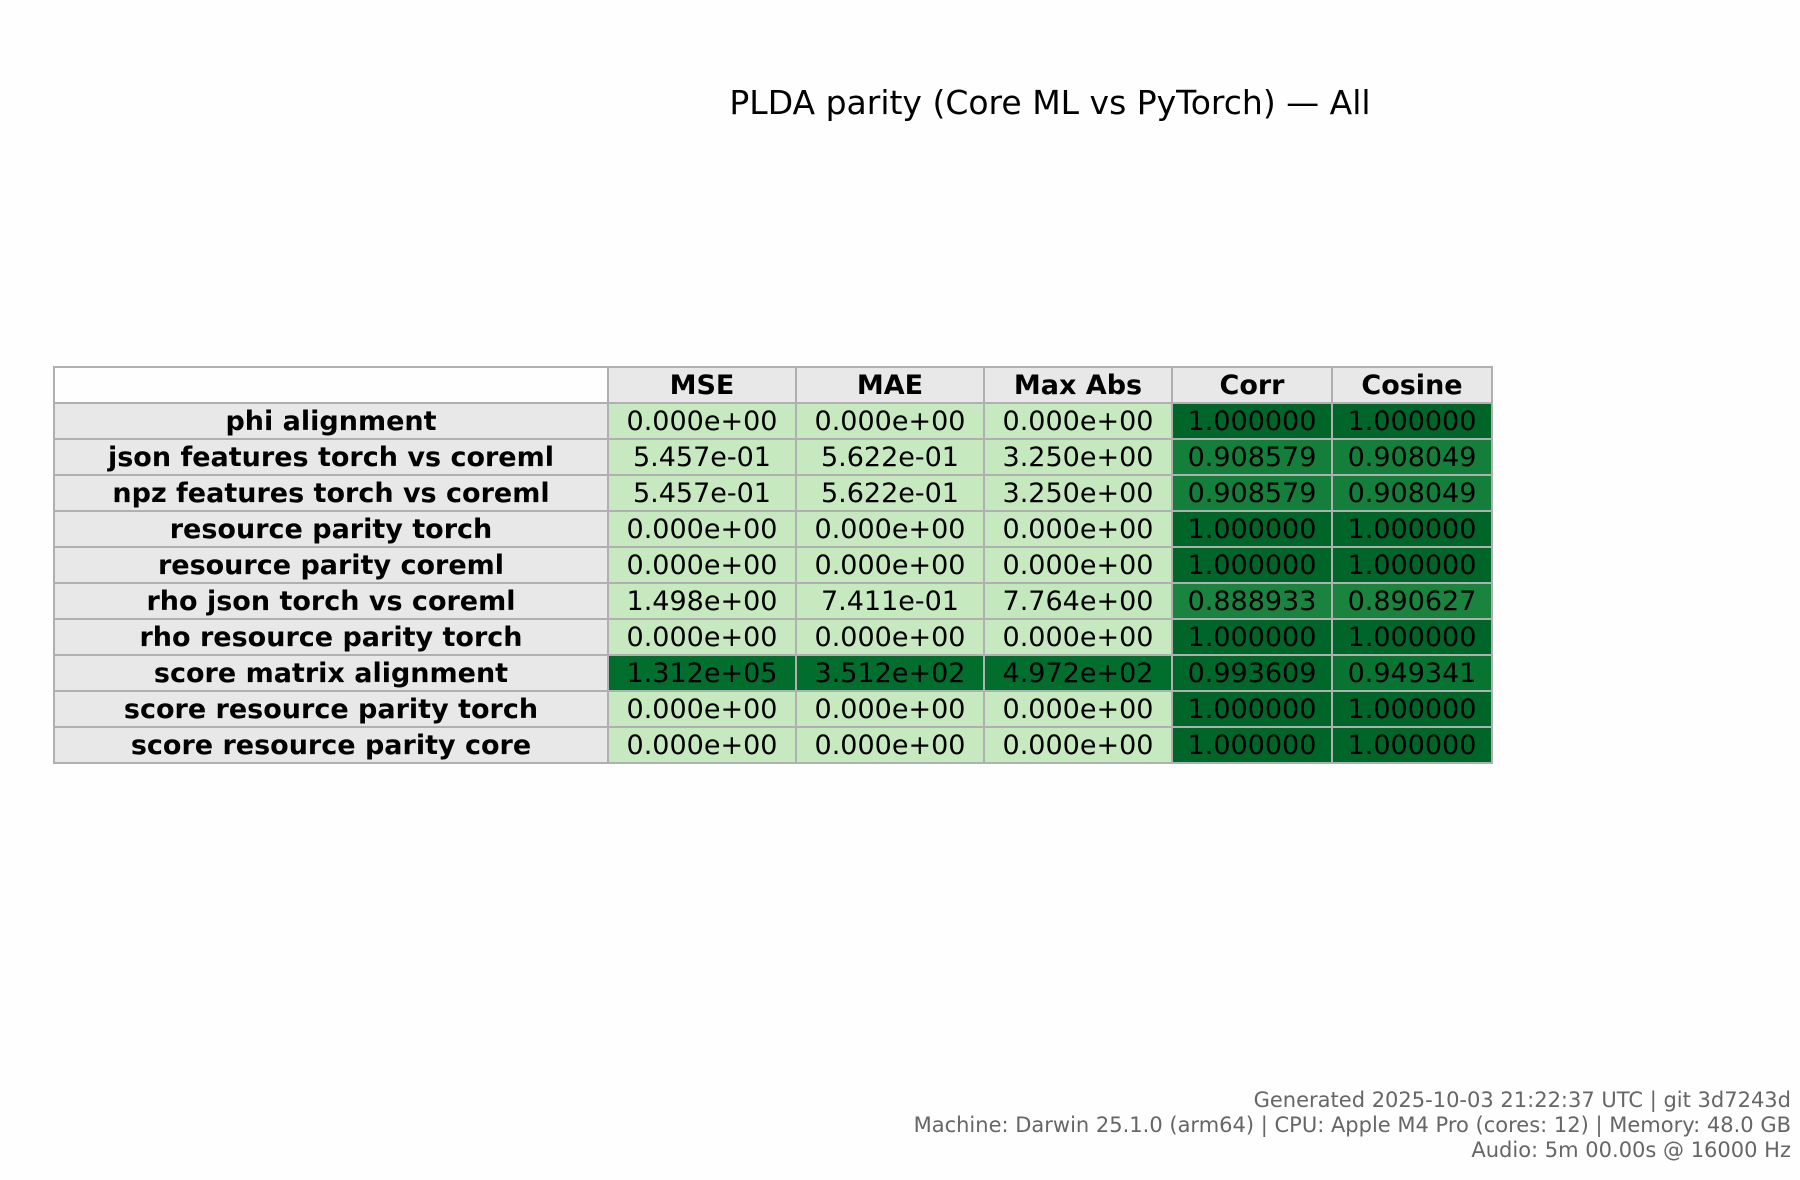 The height and width of the screenshot is (1180, 1800). I want to click on row-label: score resource parity core, so click(331, 745).